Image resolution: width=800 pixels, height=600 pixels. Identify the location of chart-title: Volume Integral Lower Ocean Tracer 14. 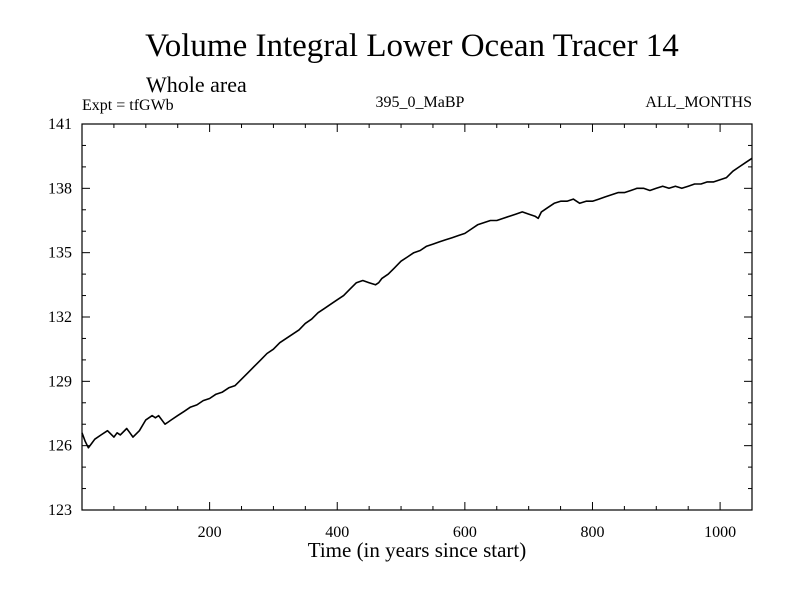
(412, 46).